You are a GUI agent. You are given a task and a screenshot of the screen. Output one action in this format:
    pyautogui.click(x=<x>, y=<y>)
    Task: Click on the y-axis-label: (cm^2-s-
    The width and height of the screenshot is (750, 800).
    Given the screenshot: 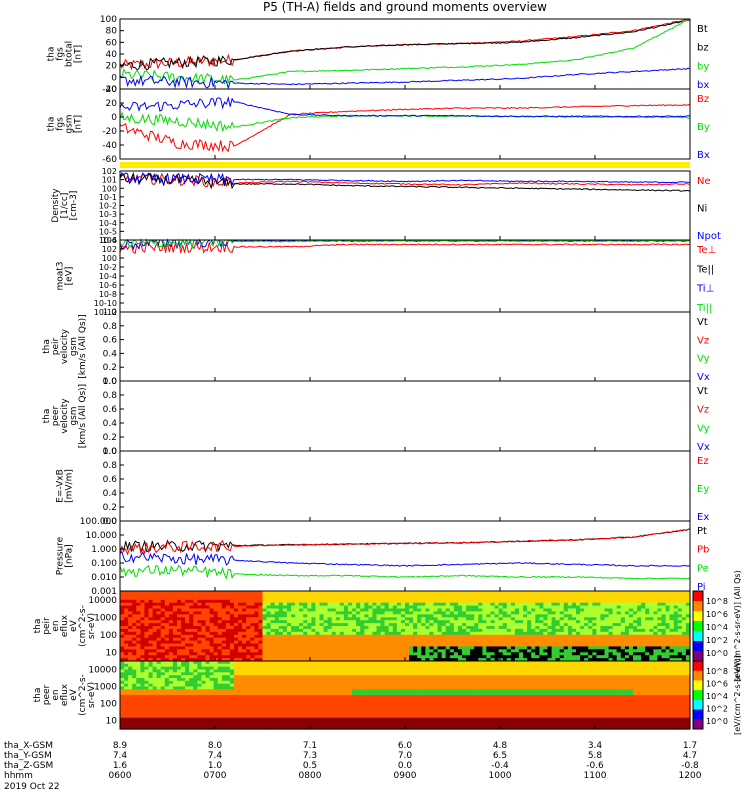 What is the action you would take?
    pyautogui.click(x=83, y=626)
    